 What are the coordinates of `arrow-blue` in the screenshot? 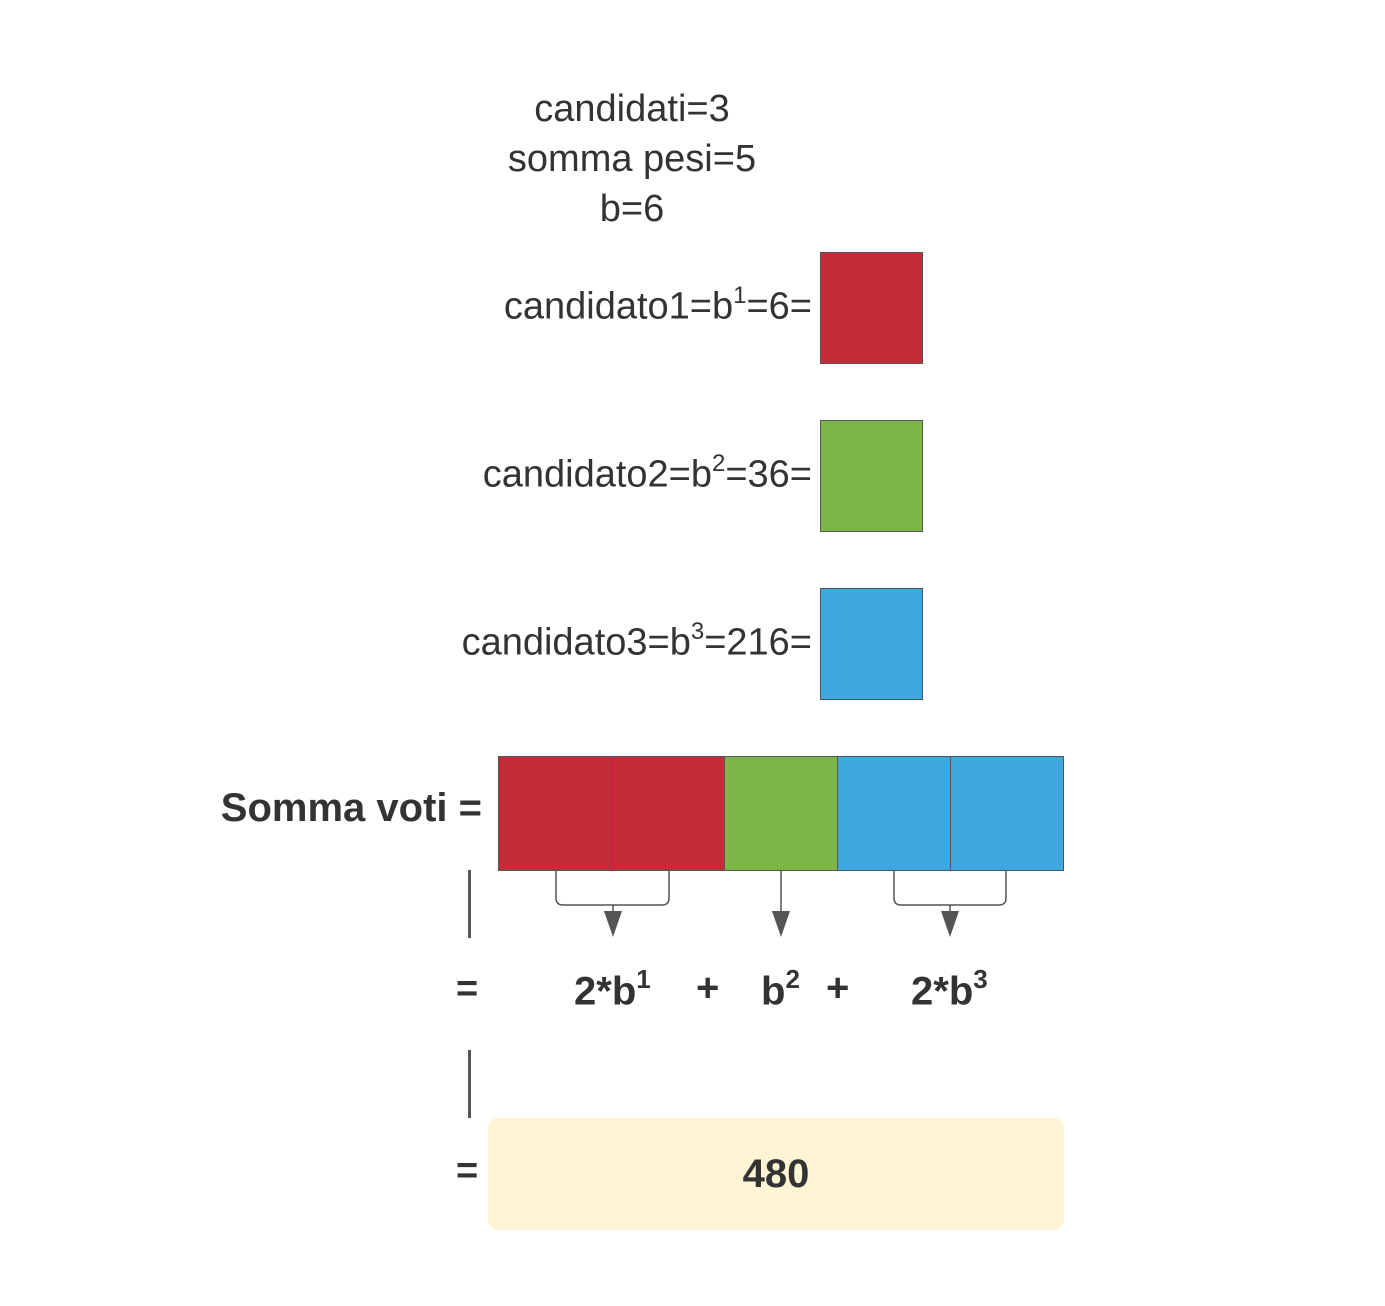 It's located at (950, 924).